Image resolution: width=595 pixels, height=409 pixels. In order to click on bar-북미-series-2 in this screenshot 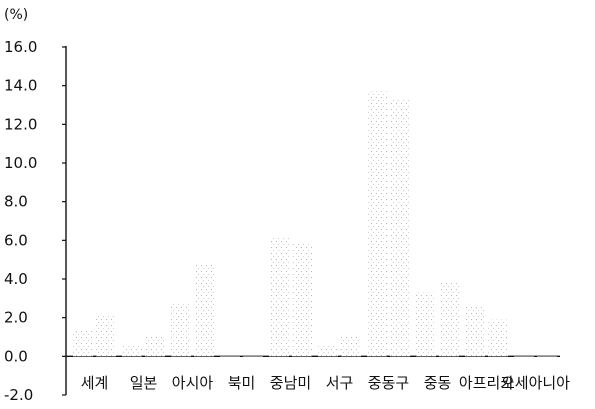, I will do `click(253, 356)`.